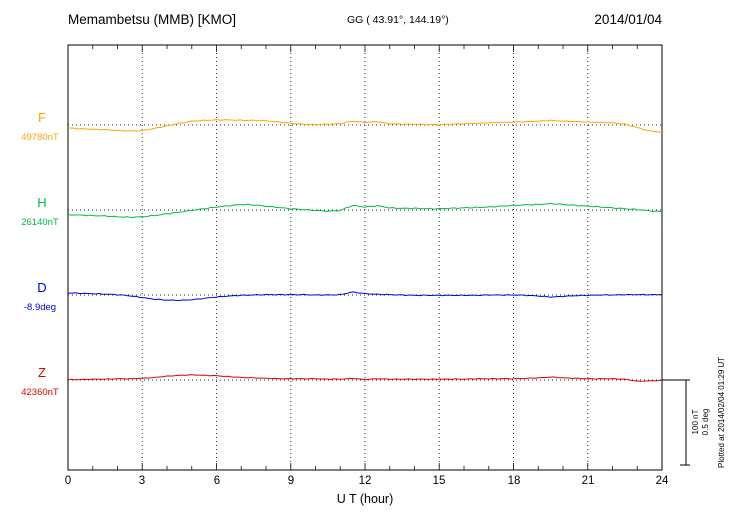 Image resolution: width=730 pixels, height=520 pixels. Describe the element at coordinates (365, 499) in the screenshot. I see `x-axis-label: U T (hour)` at that location.